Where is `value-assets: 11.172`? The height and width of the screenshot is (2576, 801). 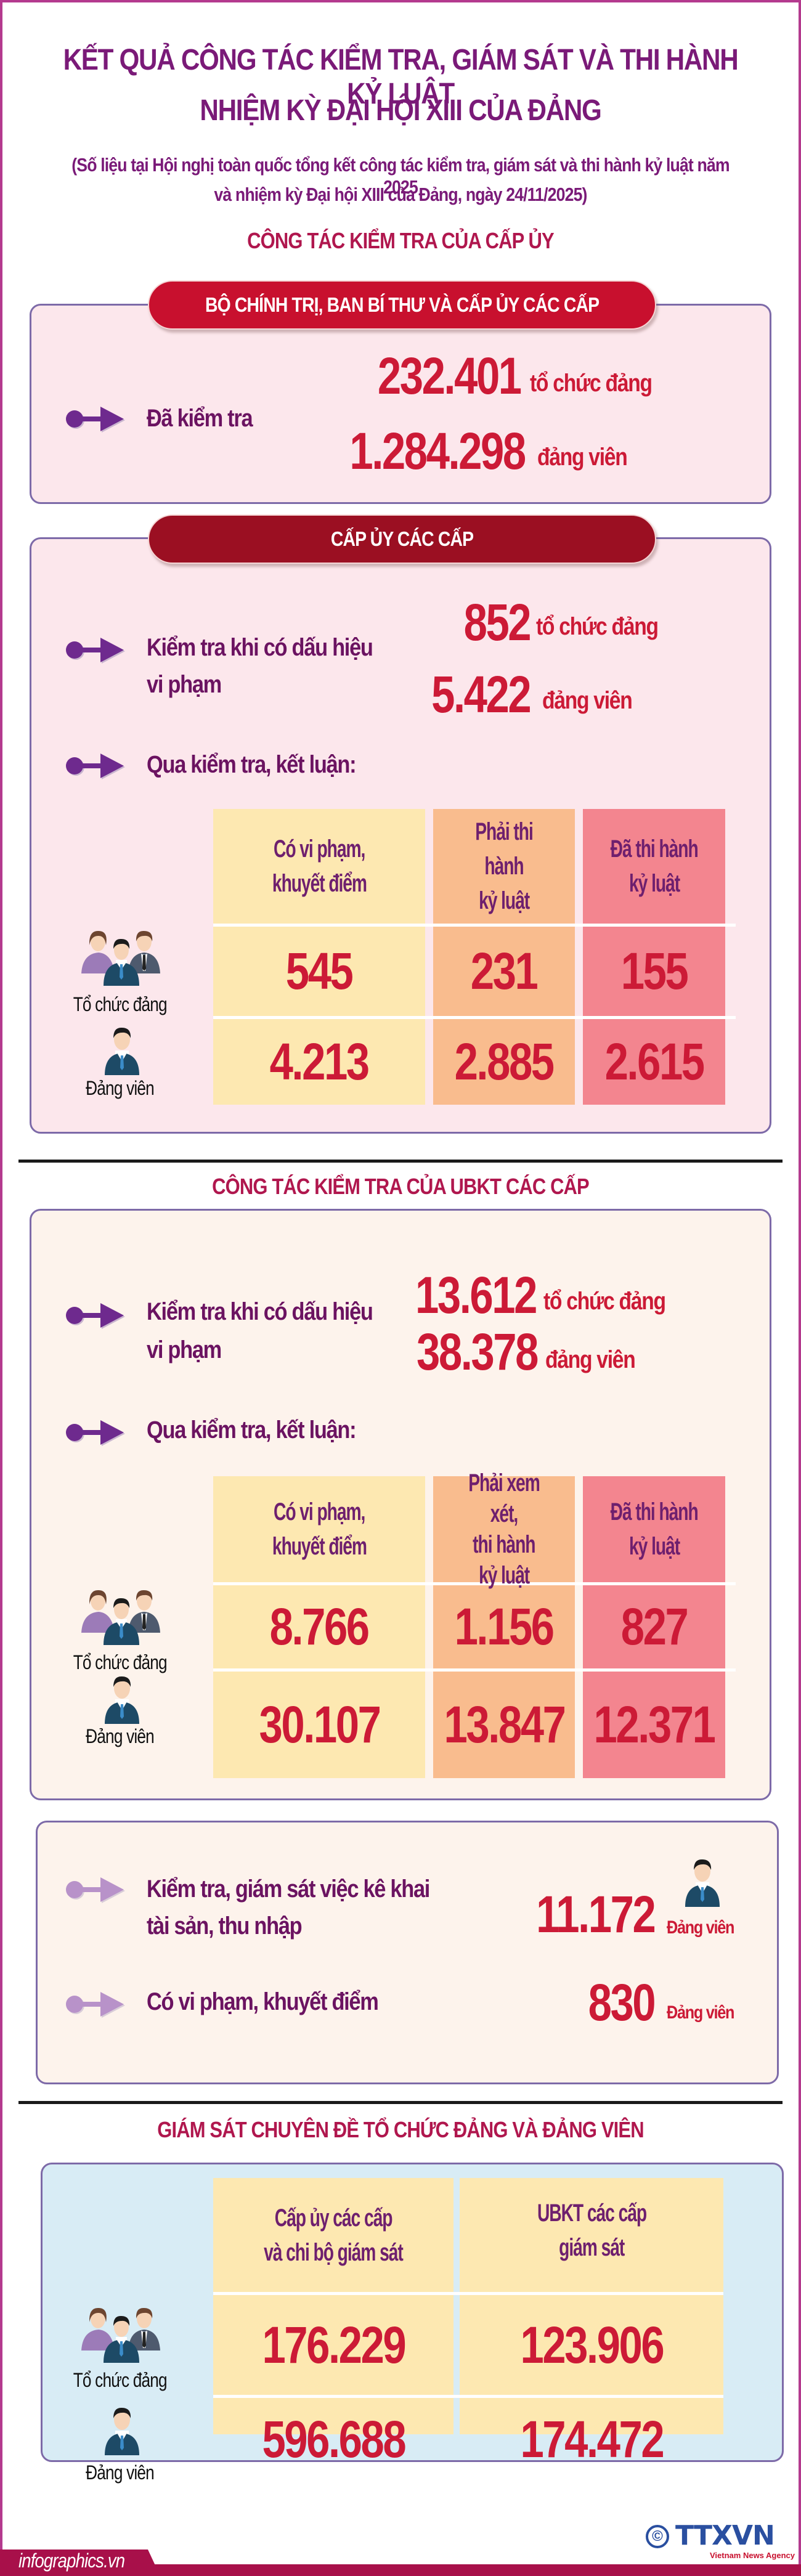
value-assets: 11.172 is located at coordinates (595, 1914).